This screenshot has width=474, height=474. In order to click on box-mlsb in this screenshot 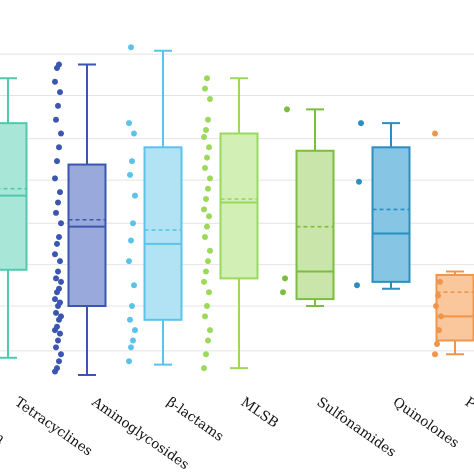, I will do `click(307, 206)`.